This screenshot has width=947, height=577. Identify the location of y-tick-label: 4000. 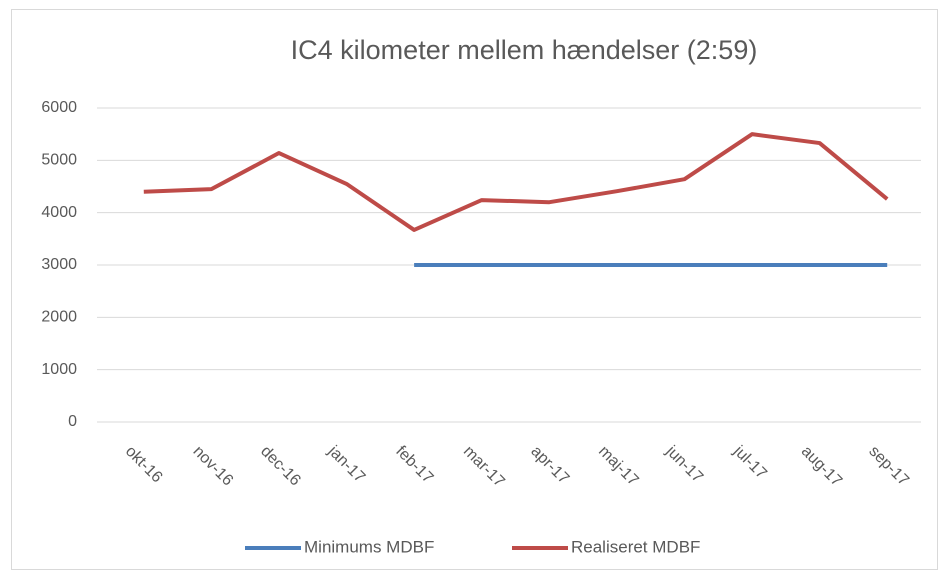
(59, 212).